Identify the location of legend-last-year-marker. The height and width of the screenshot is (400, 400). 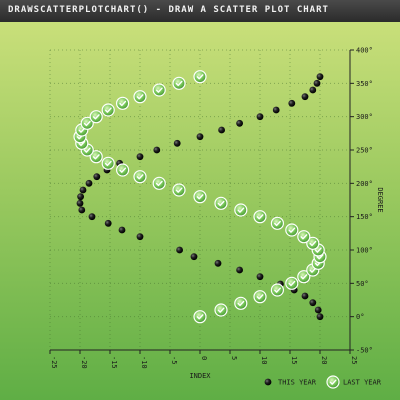
(333, 382).